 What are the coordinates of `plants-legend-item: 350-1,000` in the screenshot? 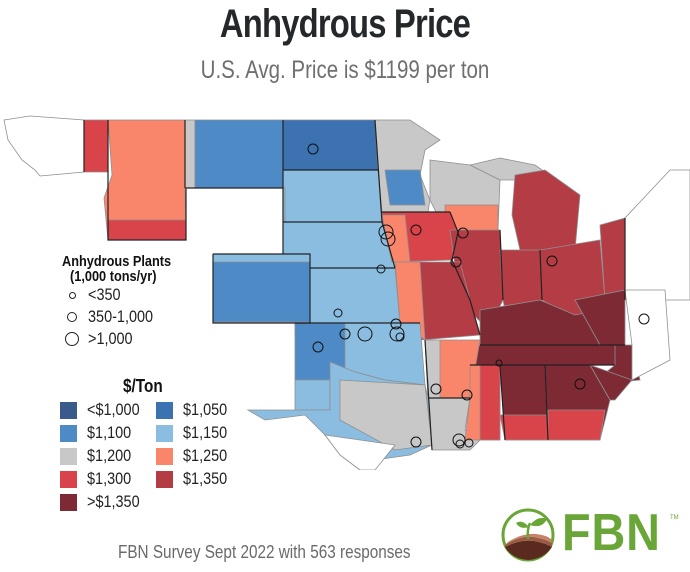 It's located at (126, 317).